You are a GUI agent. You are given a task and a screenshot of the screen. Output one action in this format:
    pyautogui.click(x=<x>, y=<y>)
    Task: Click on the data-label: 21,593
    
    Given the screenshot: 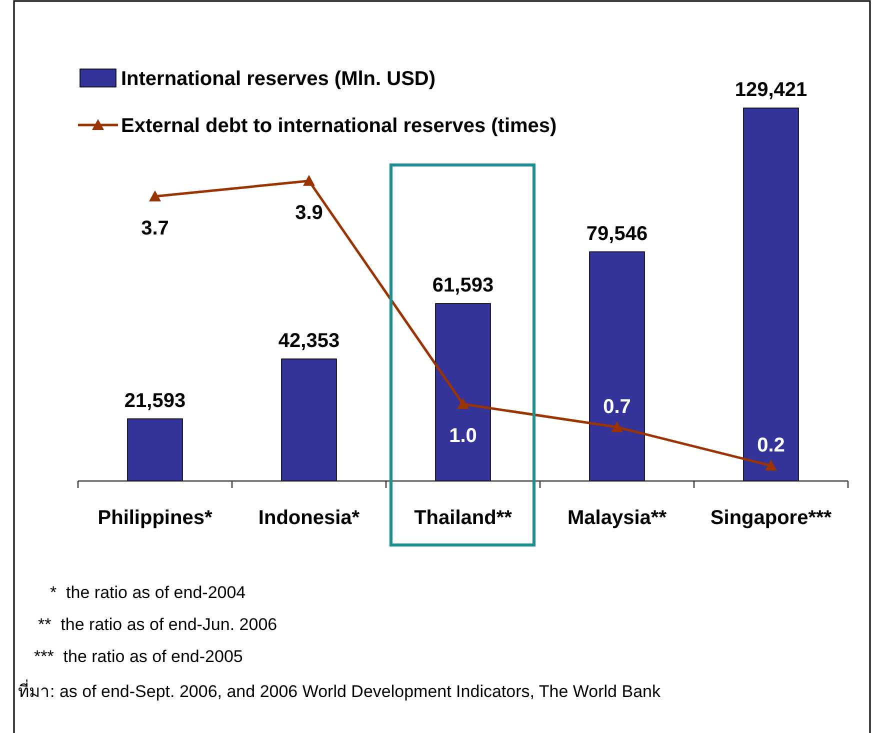 What is the action you would take?
    pyautogui.click(x=155, y=401)
    